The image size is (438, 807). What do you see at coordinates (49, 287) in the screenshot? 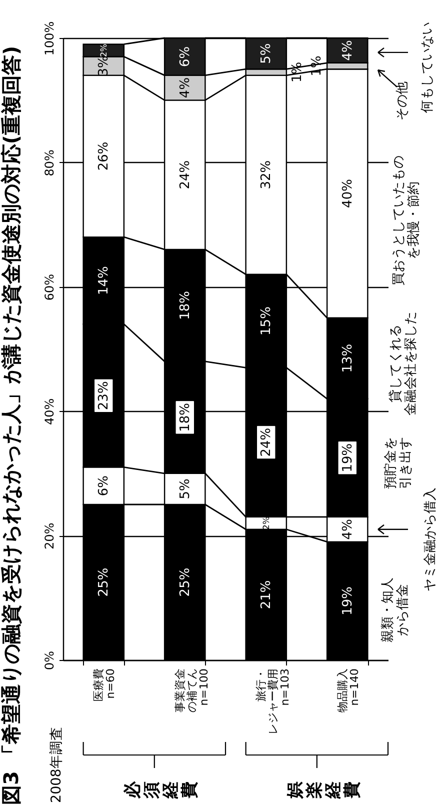
I see `y-tick-label: 60%` at bounding box center [49, 287].